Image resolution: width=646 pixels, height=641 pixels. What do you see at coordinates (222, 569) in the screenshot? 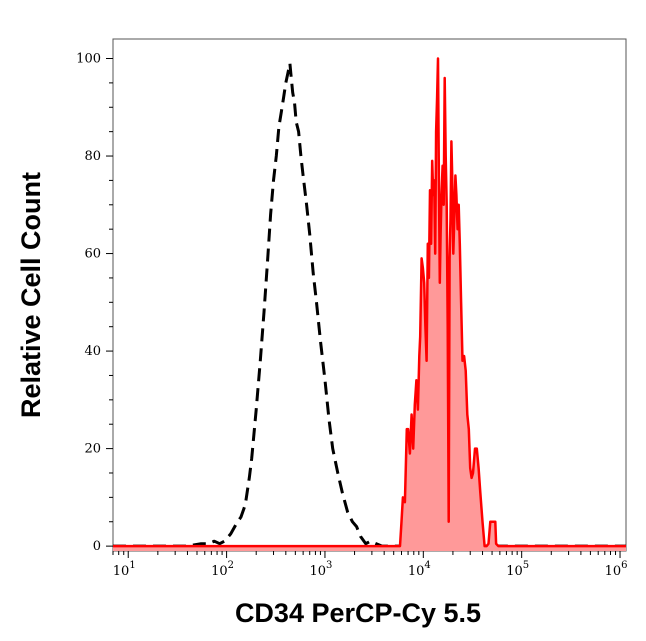
I see `x-tick-label: 10²` at bounding box center [222, 569].